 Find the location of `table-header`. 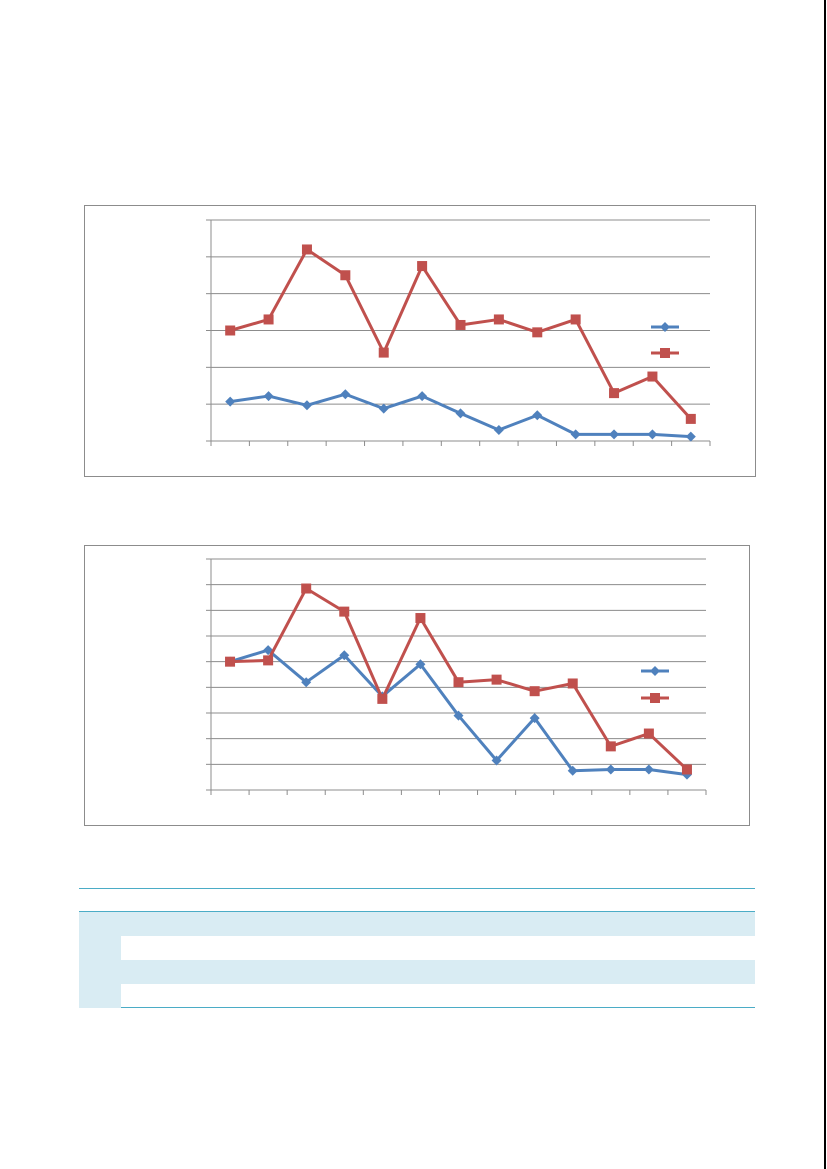

table-header is located at coordinates (417, 900).